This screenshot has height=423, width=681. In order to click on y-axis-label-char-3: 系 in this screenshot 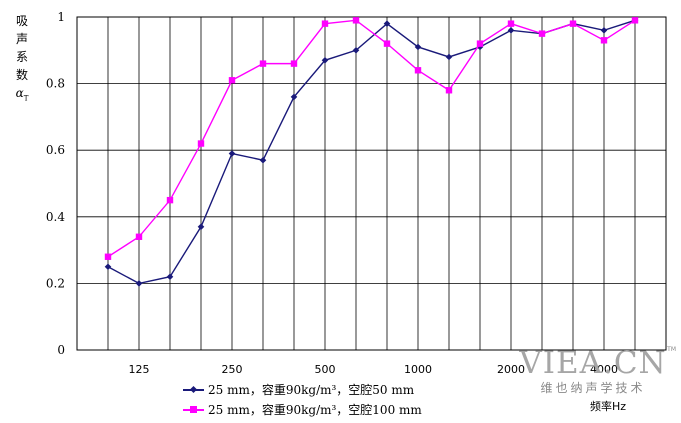, I will do `click(21, 57)`.